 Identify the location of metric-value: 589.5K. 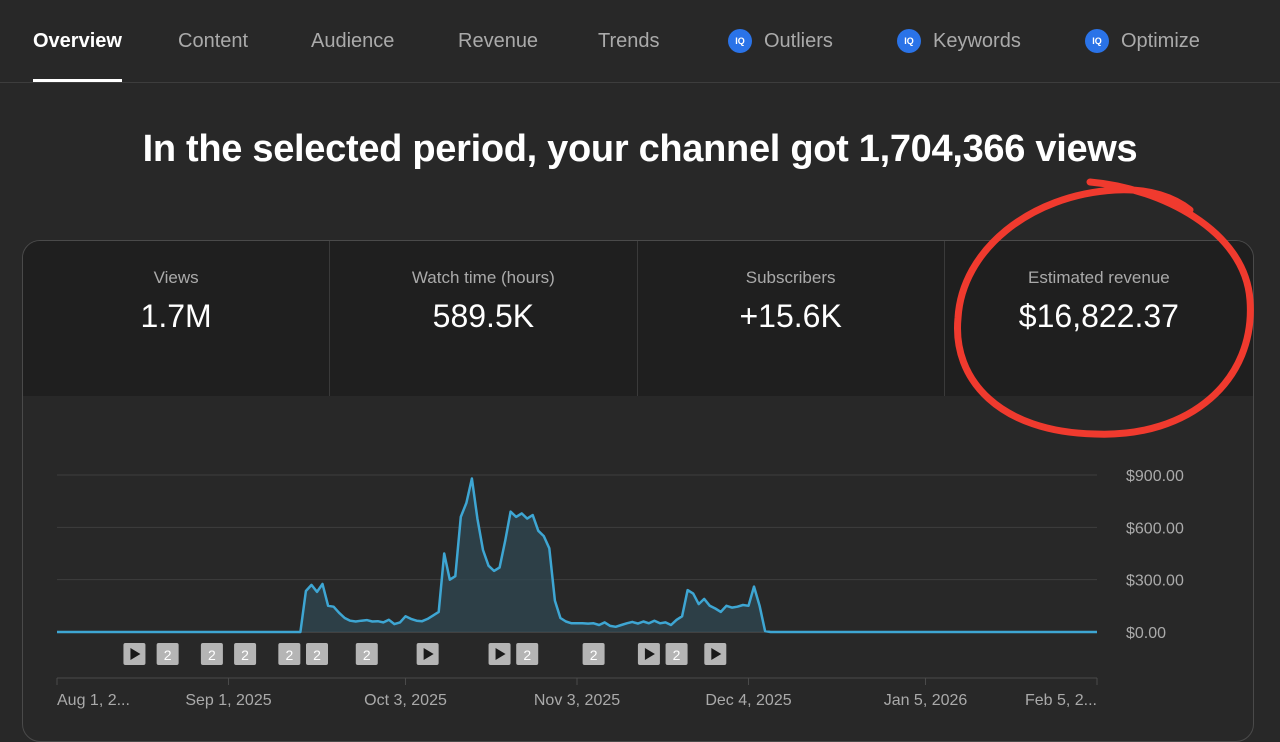
(483, 316).